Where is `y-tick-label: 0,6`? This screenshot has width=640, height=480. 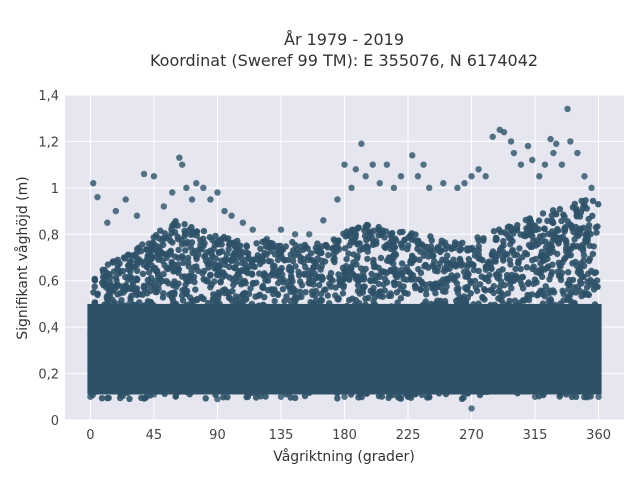 y-tick-label: 0,6 is located at coordinates (48, 282).